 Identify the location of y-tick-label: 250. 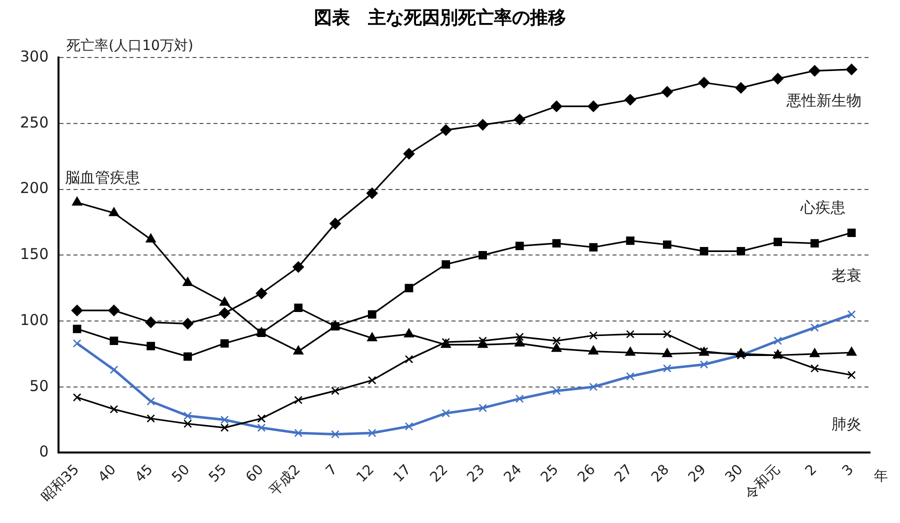
(34, 122).